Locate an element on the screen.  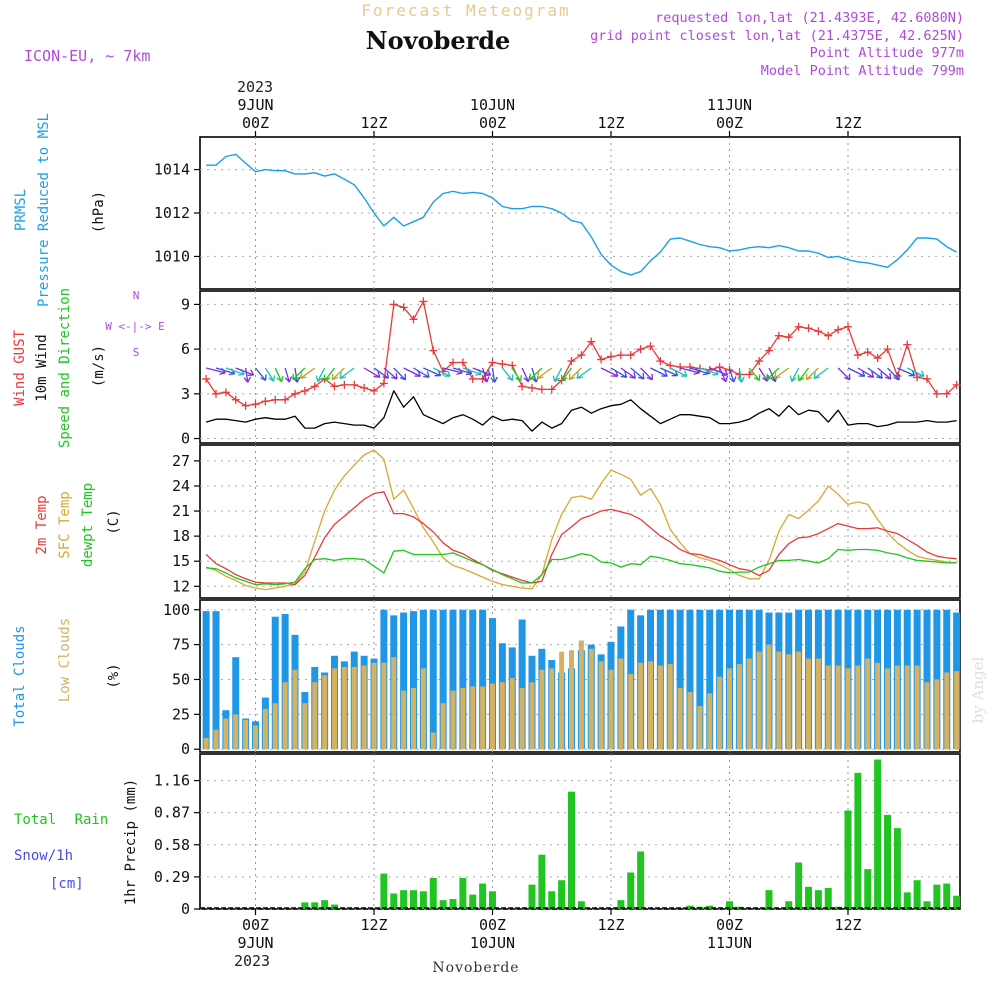
y-tick-label: 27 is located at coordinates (181, 461).